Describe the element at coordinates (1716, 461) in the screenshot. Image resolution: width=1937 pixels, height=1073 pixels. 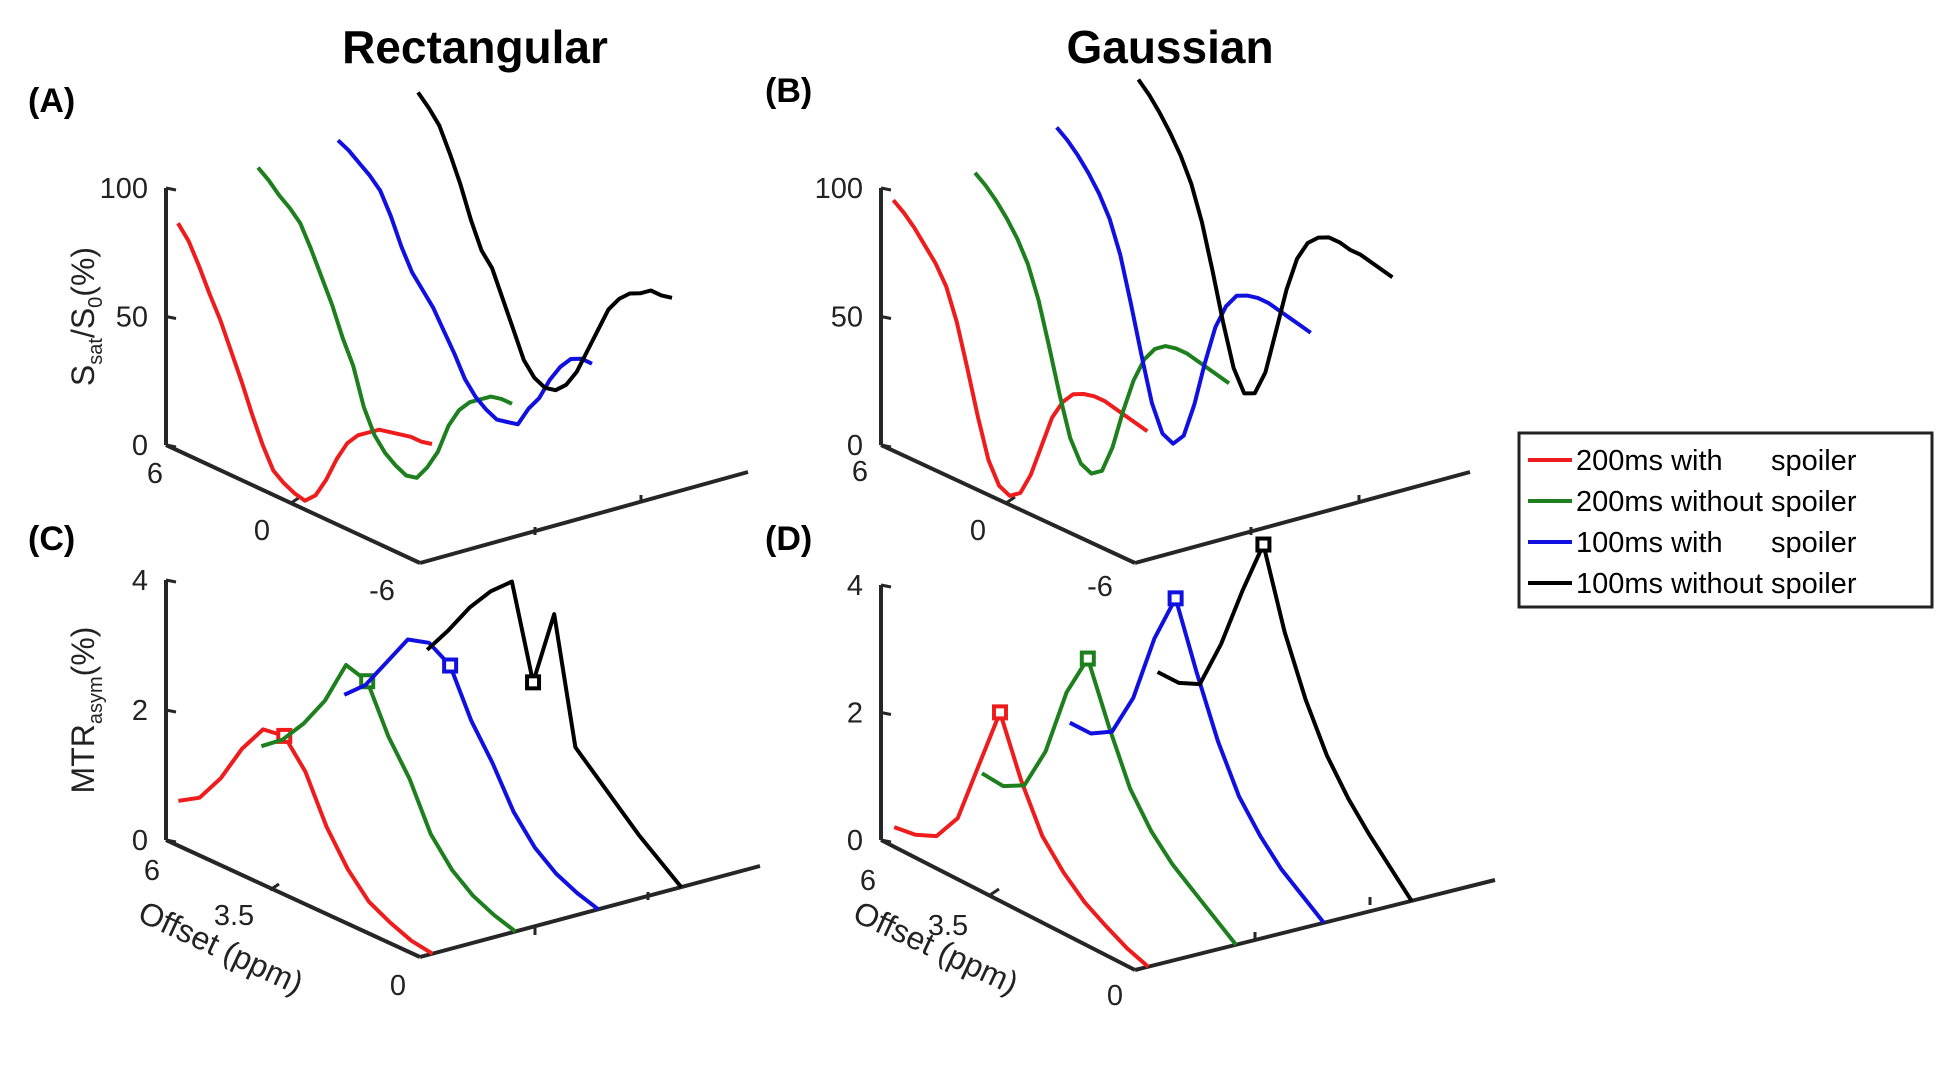
I see `legend-label-1: 200ms with spoiler` at that location.